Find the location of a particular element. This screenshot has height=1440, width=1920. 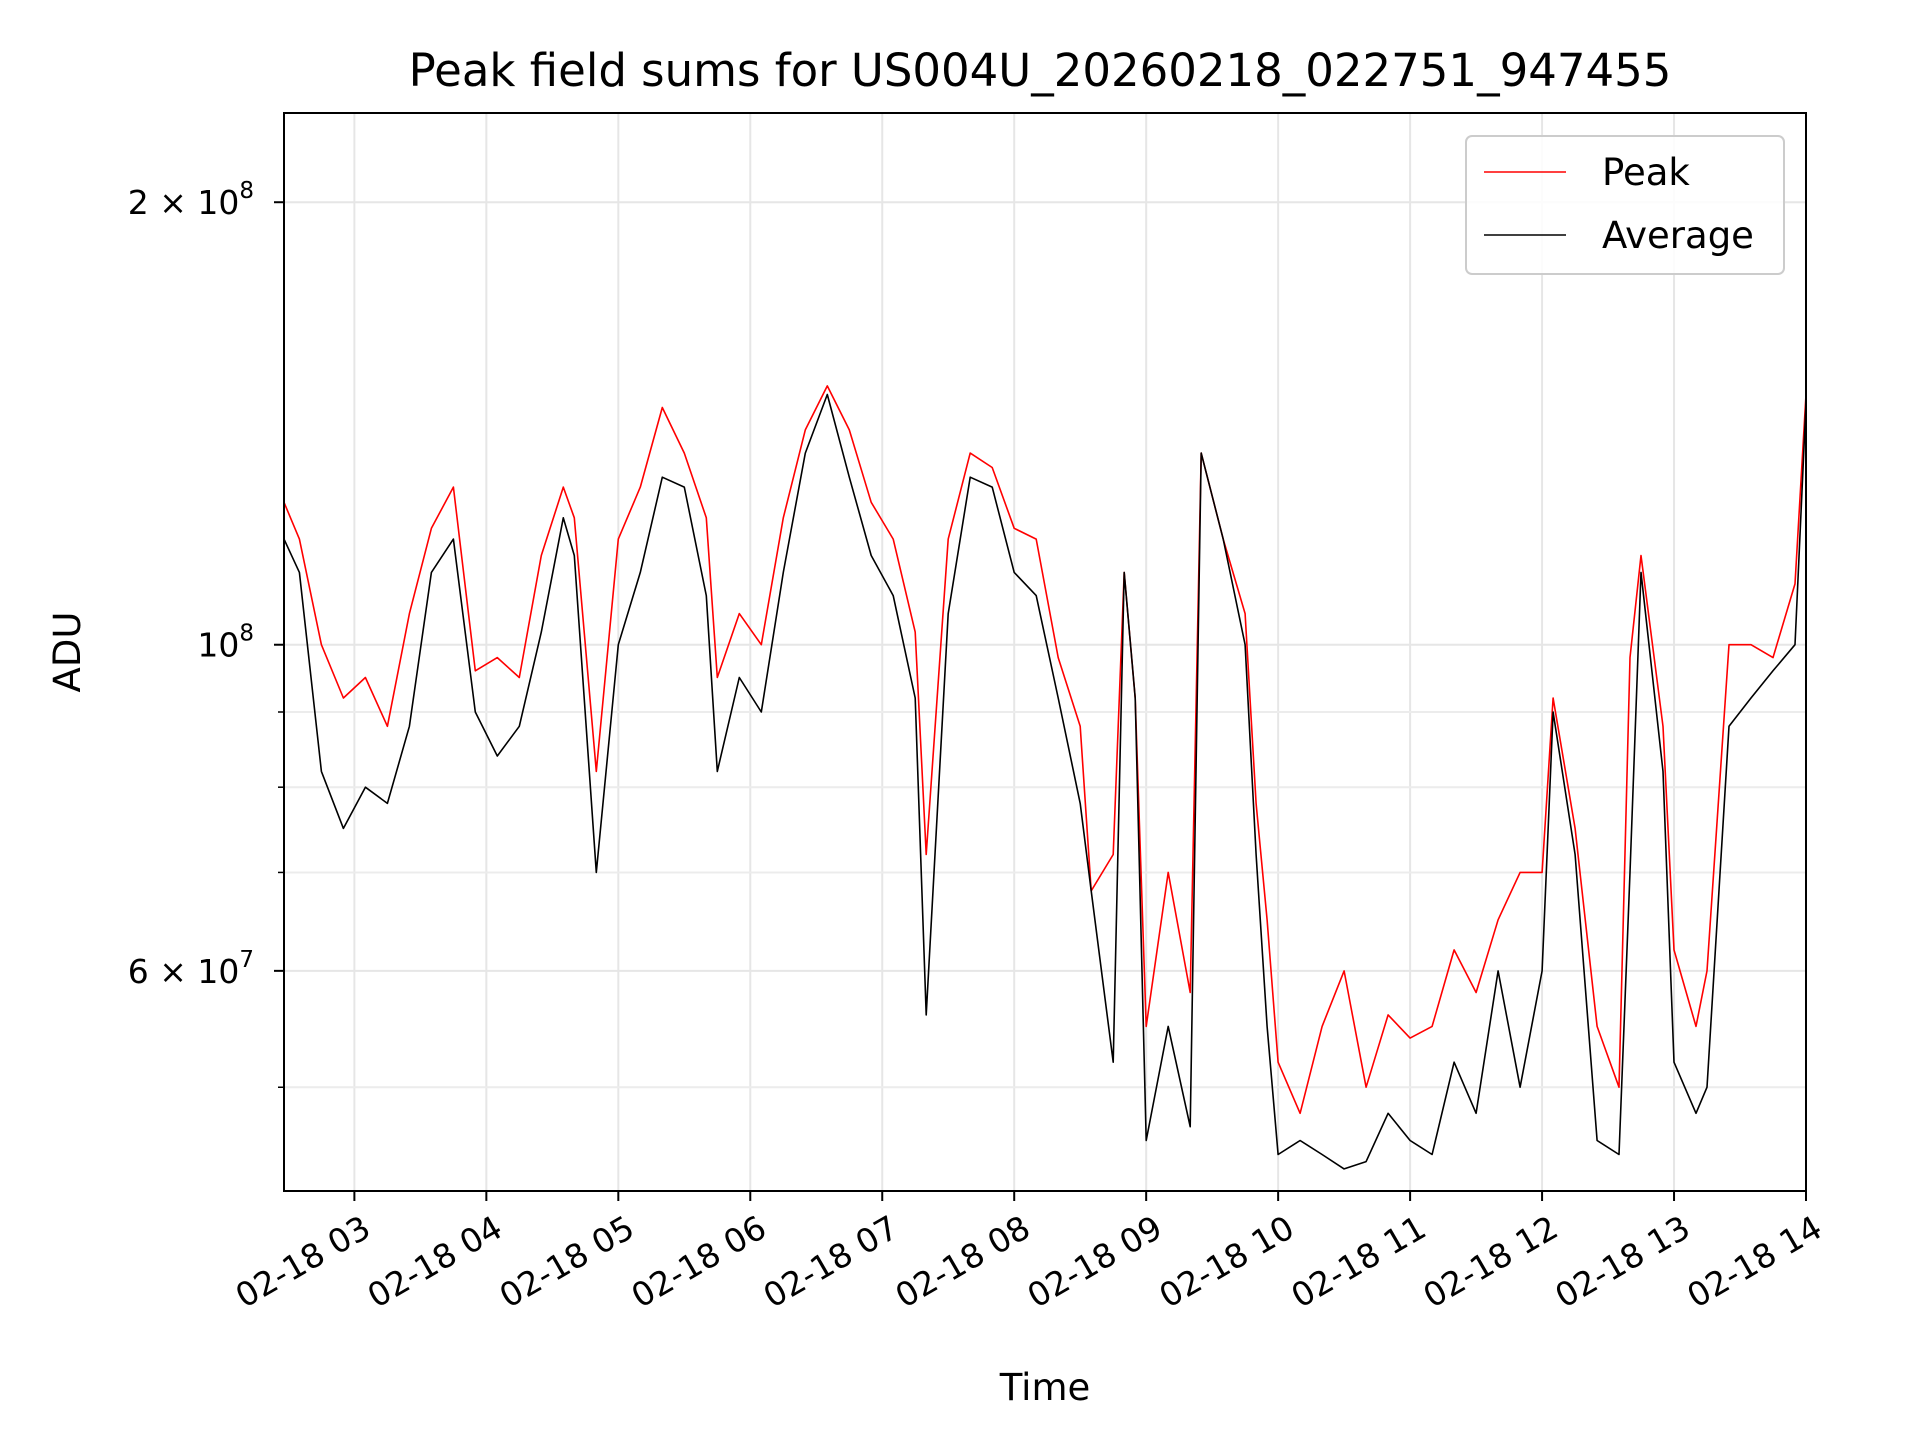

legend: Peak Average is located at coordinates (1625, 205).